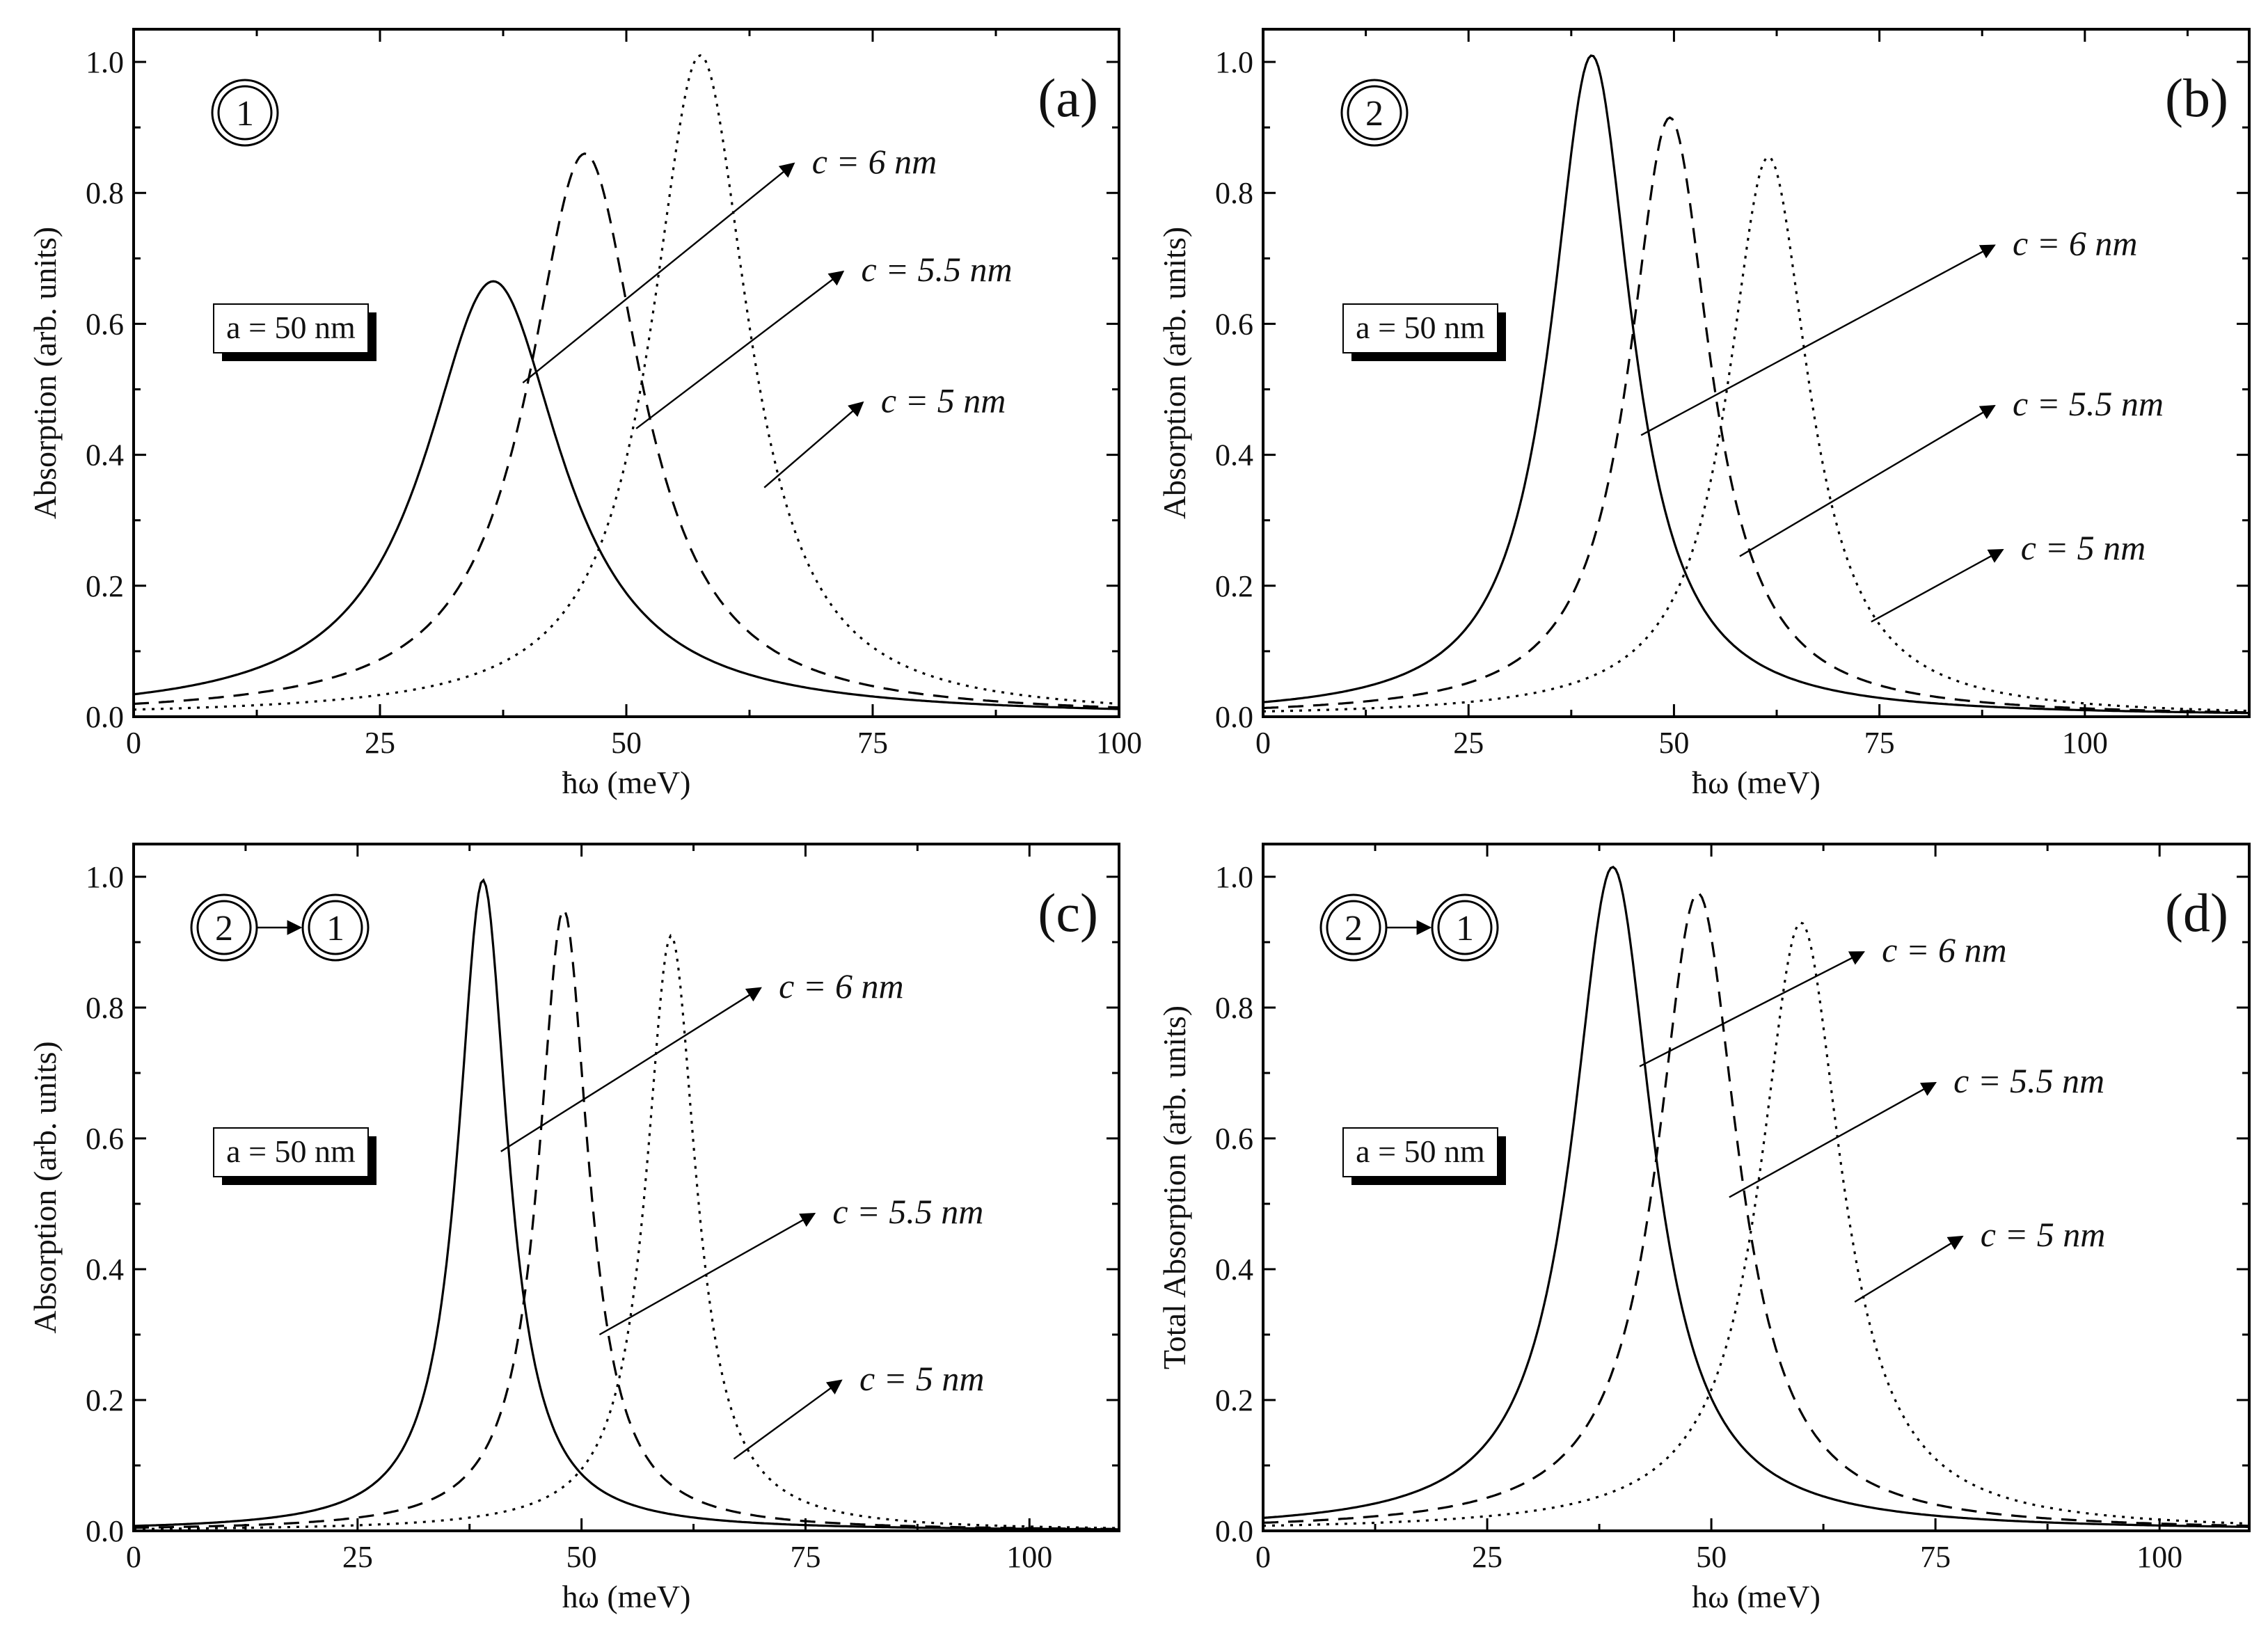  Describe the element at coordinates (626, 430) in the screenshot. I see `series-line-dashed` at that location.